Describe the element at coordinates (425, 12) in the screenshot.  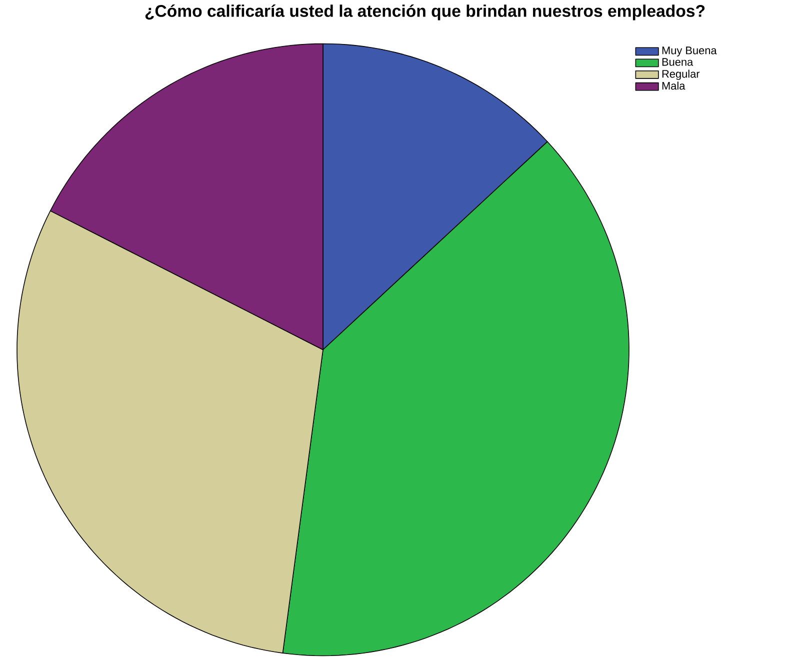
I see `chart-title: ¿Cómo calificaría usted la atención que brindan nuestros empleados?` at that location.